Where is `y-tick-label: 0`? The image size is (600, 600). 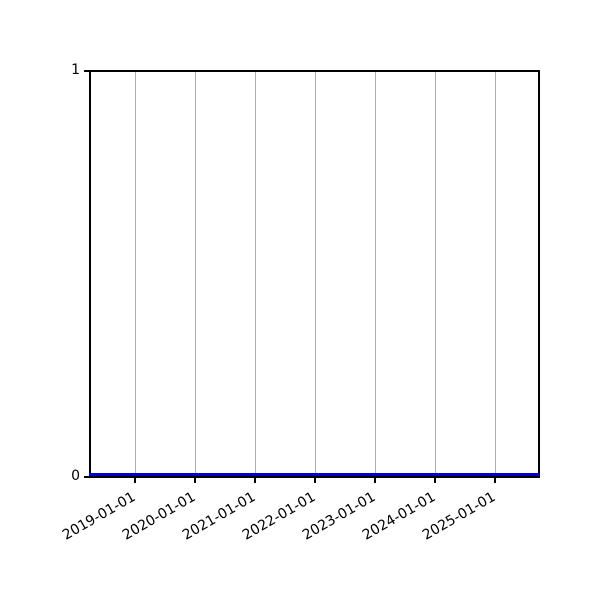
y-tick-label: 0 is located at coordinates (75, 476).